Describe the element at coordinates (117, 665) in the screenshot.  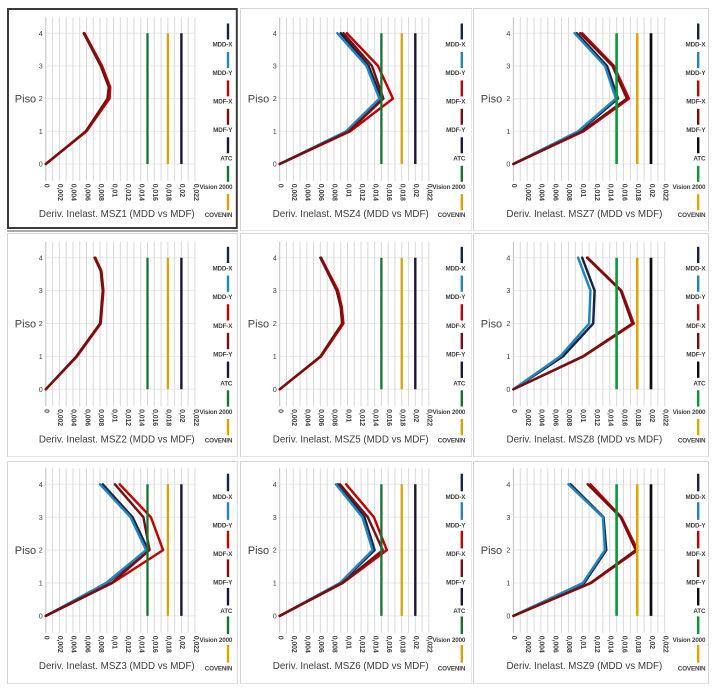
I see `svg-text:Deriv. Inelast. MSZ3 (MDD vs M: Deriv. Inelast. MSZ3 (MDD vs MDF)` at that location.